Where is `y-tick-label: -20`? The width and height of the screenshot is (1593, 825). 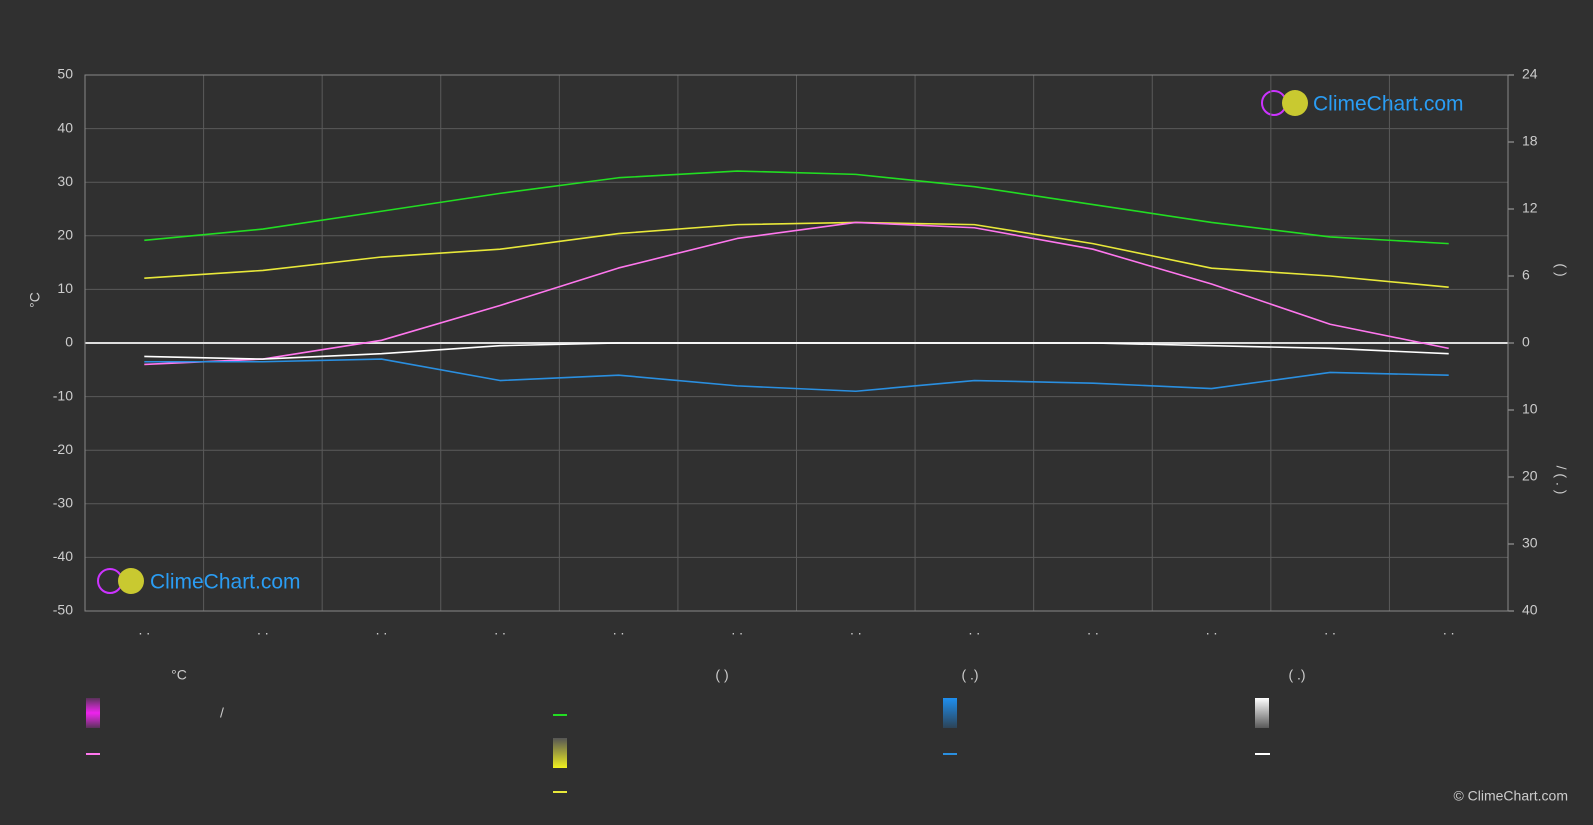 y-tick-label: -20 is located at coordinates (63, 449).